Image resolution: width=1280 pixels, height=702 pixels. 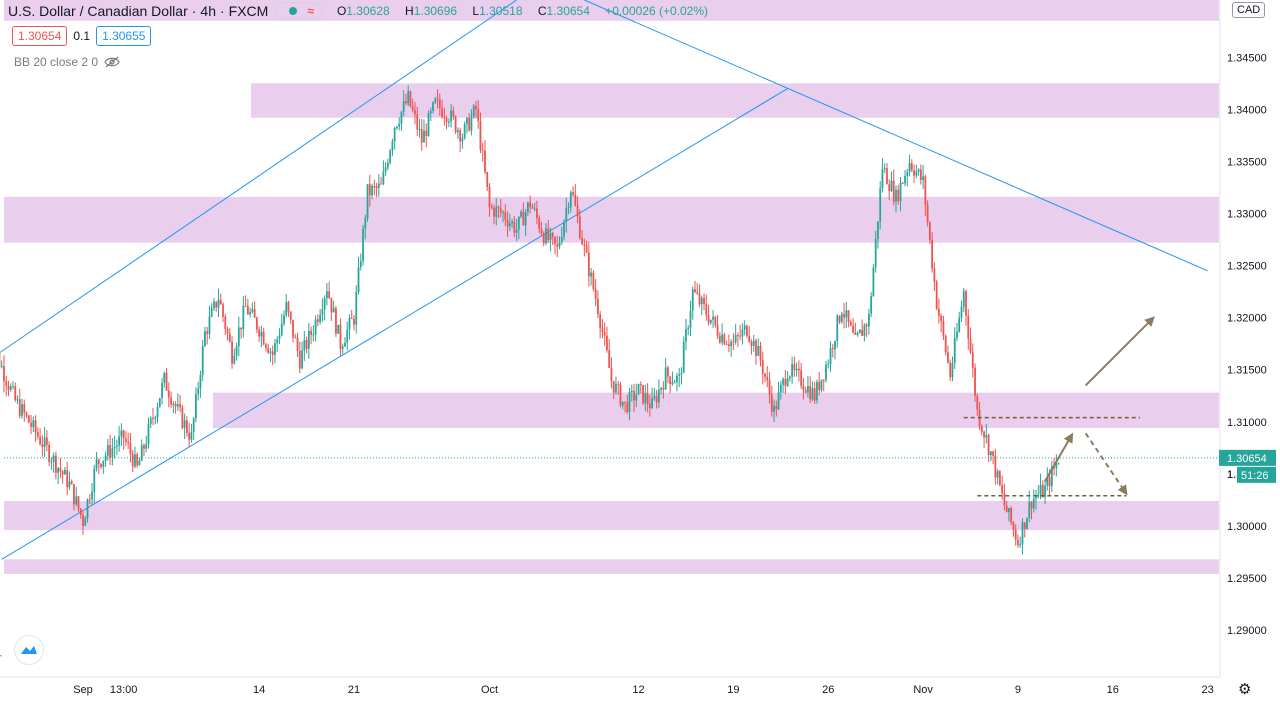 I want to click on indicator-legend: BB 20 close 2 0, so click(x=67, y=62).